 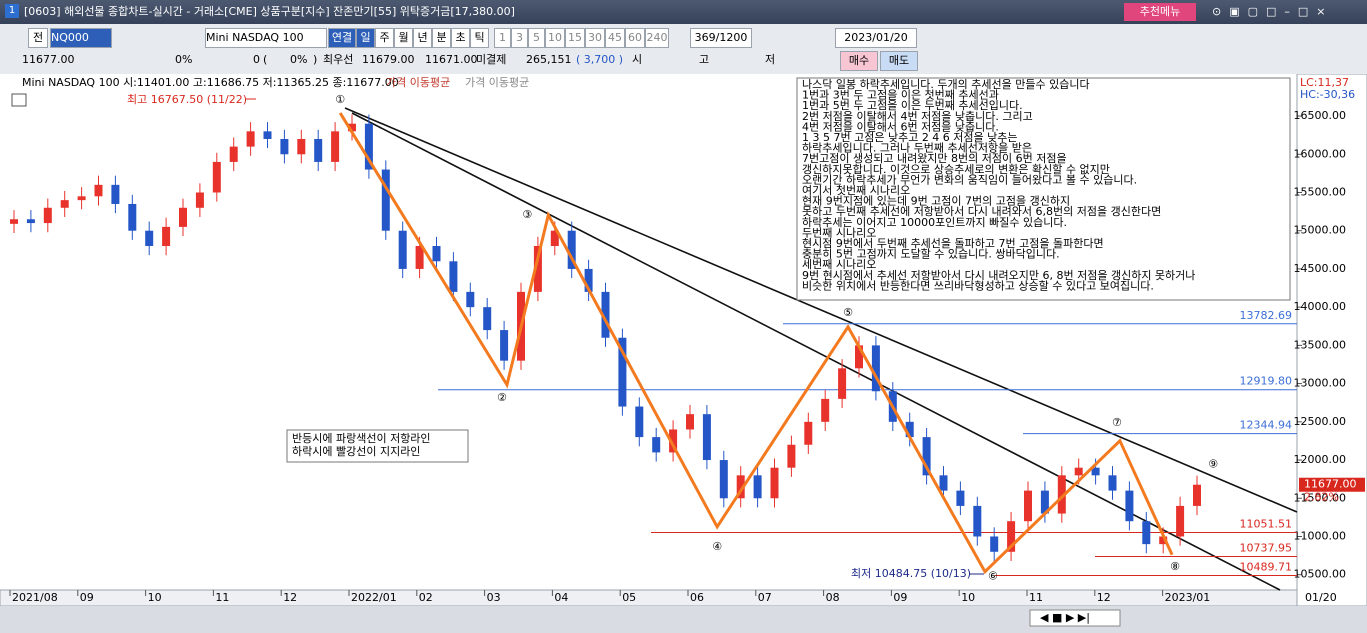 I want to click on y-tick-label: 10500.00, so click(x=1320, y=574).